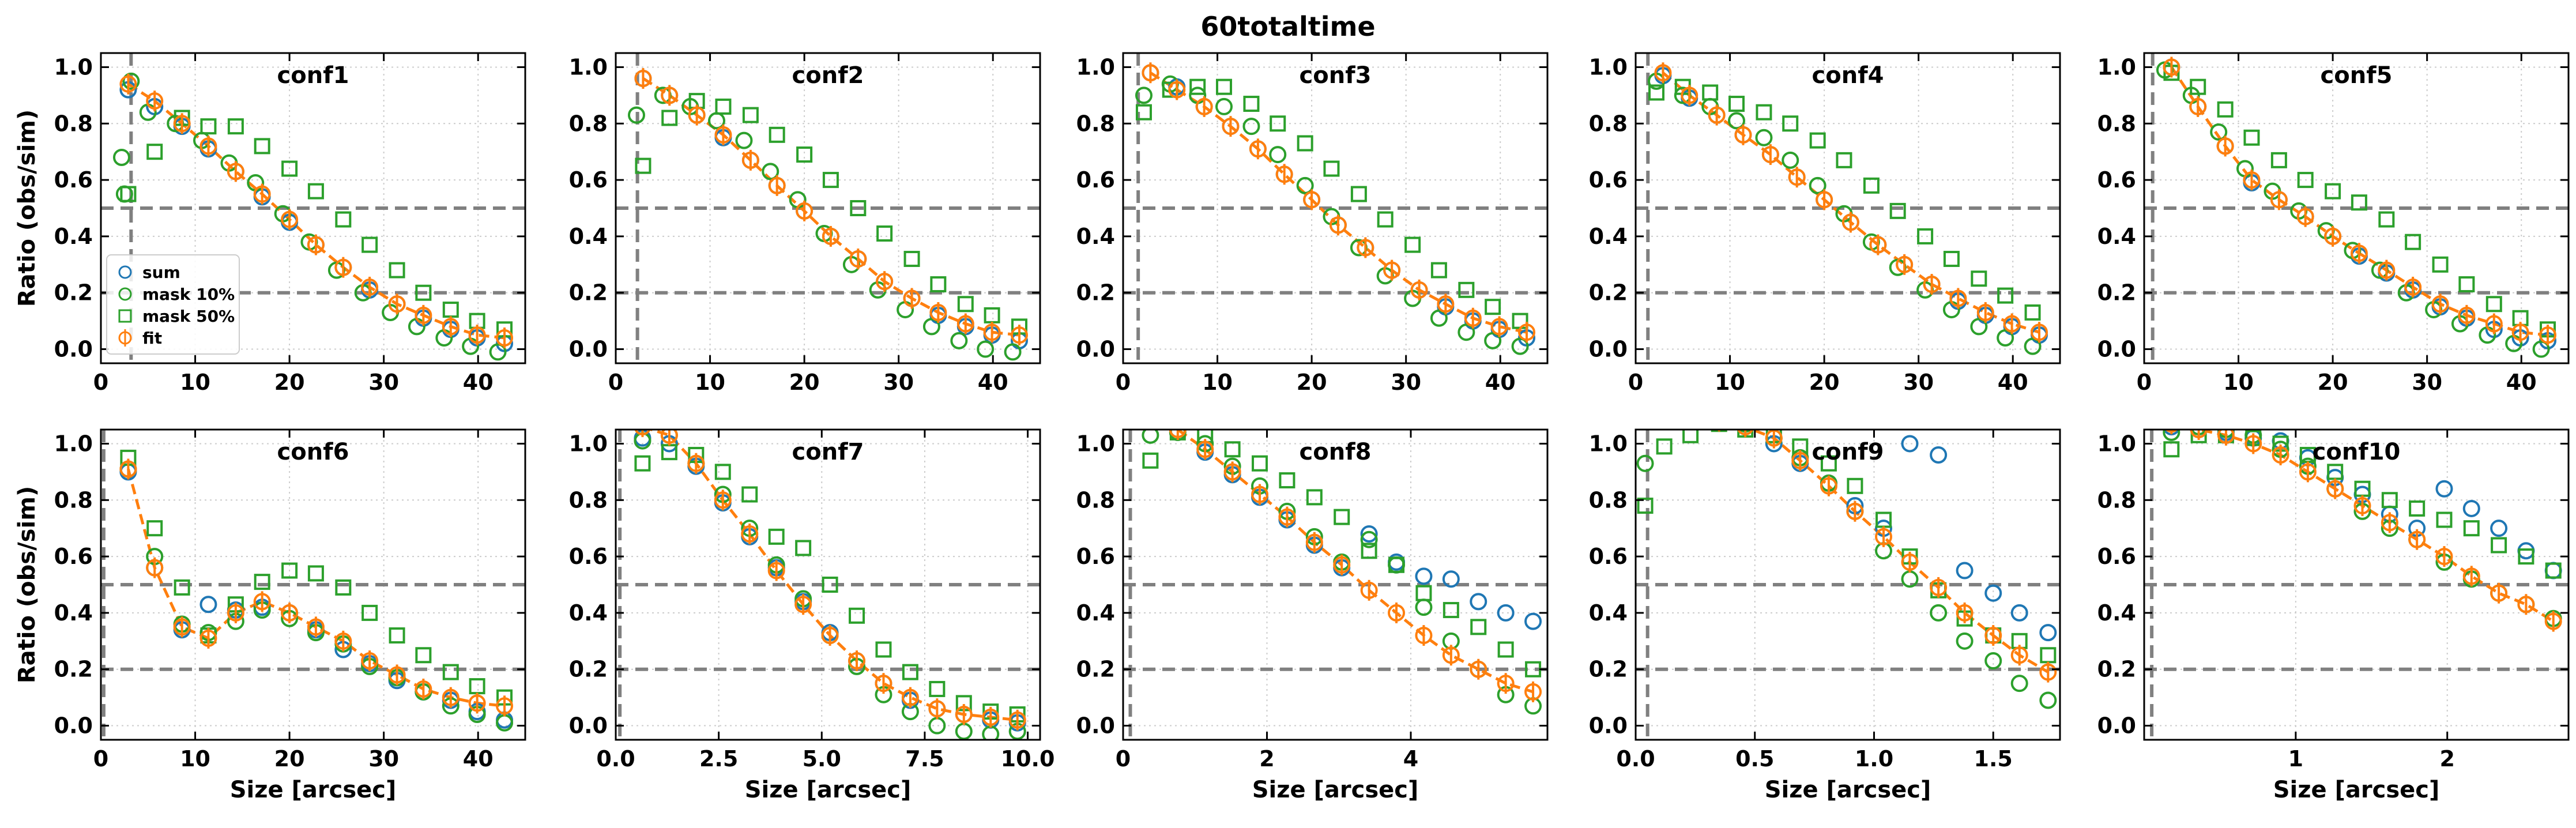 This screenshot has height=828, width=2576. What do you see at coordinates (2333, 615) in the screenshot?
I see `panel-conf10: 1 2 0.0 0.2 0.4 0.6 0.8 1.0 conf10 Size [arcsec]` at bounding box center [2333, 615].